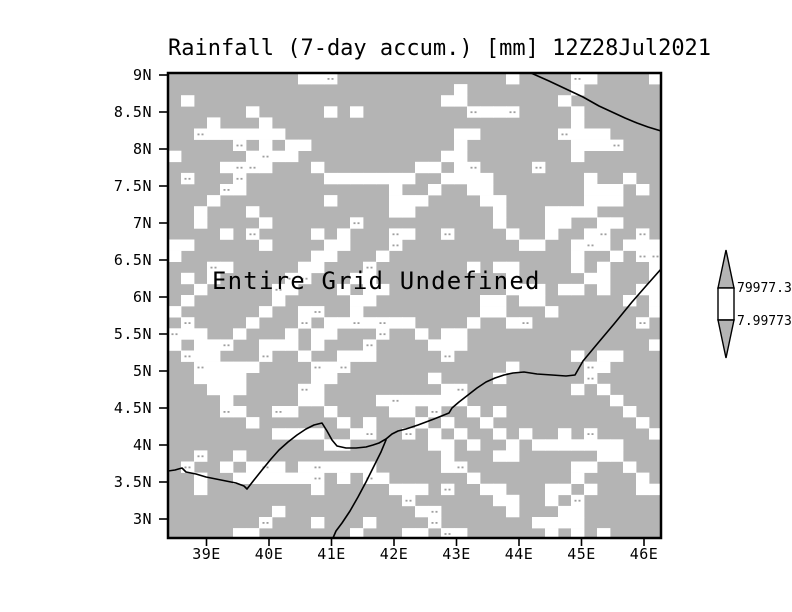 This screenshot has height=612, width=792. I want to click on colorbar-upper-arrow, so click(726, 269).